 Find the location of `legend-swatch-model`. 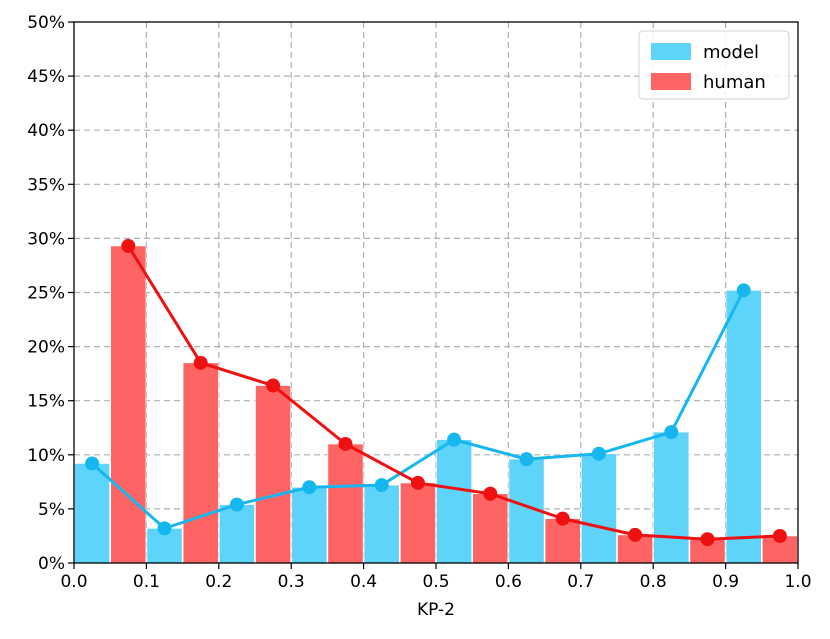

legend-swatch-model is located at coordinates (671, 51).